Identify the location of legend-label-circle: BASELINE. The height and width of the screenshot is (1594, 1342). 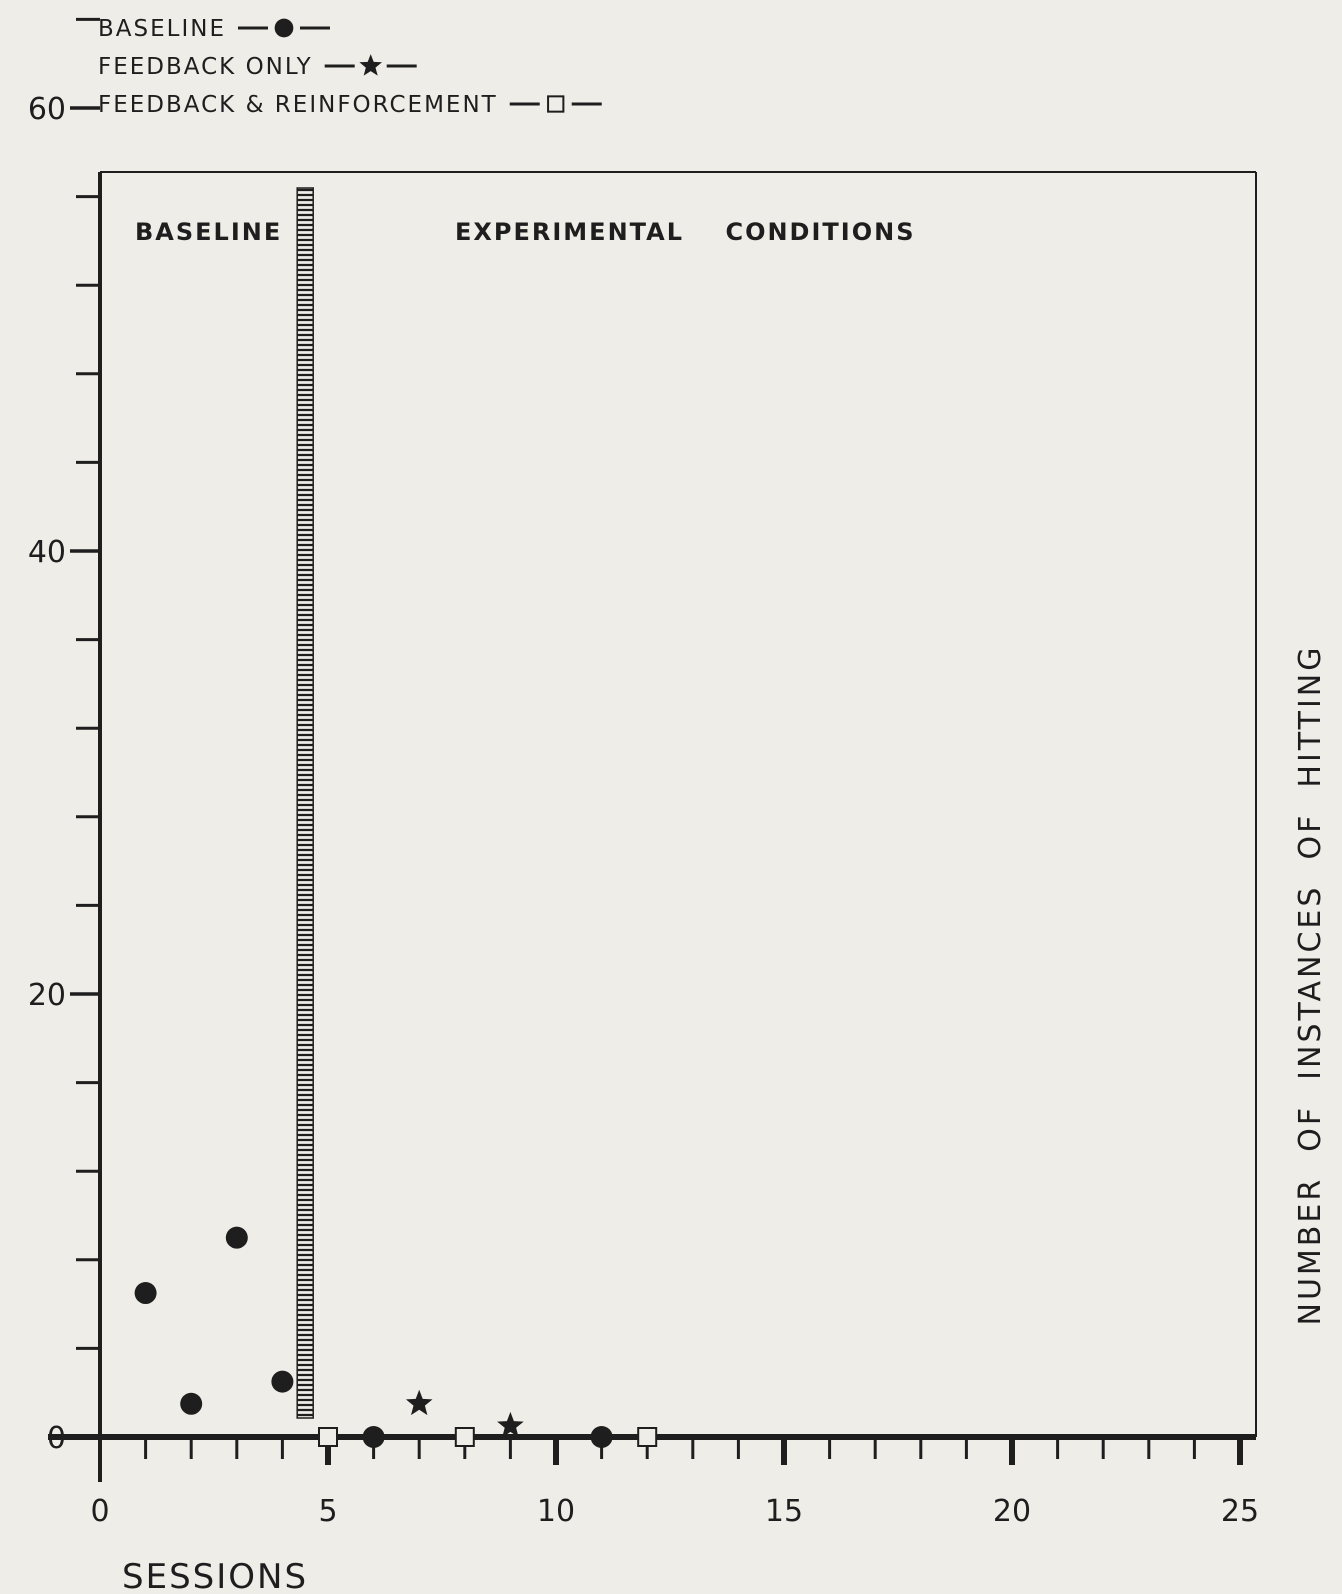
(162, 29).